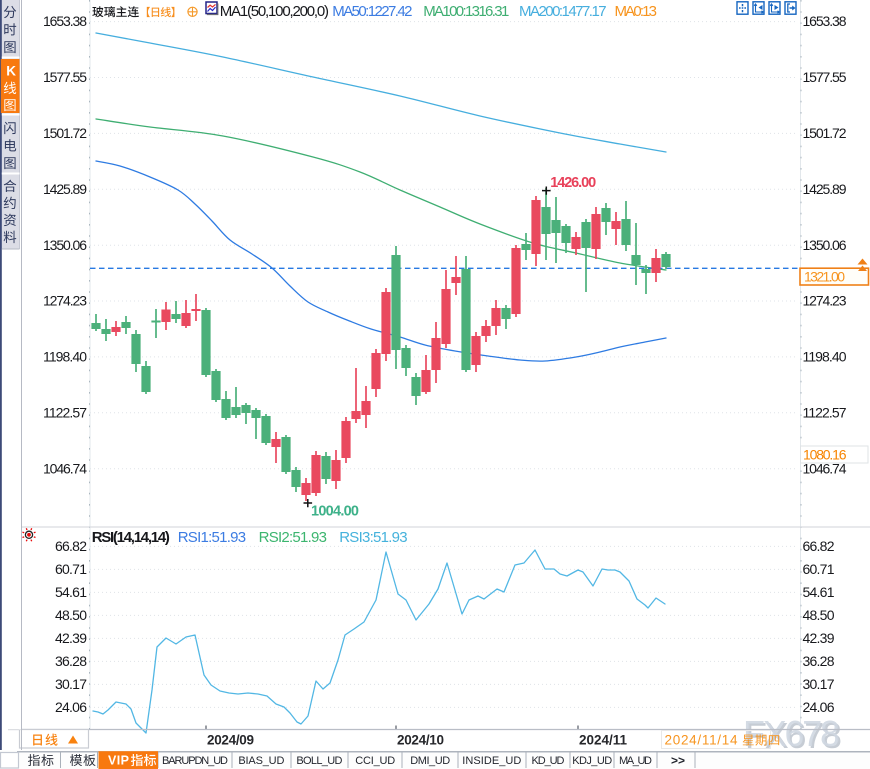 The image size is (870, 769). What do you see at coordinates (212, 537) in the screenshot?
I see `svg-text: RSI1:51.93` at bounding box center [212, 537].